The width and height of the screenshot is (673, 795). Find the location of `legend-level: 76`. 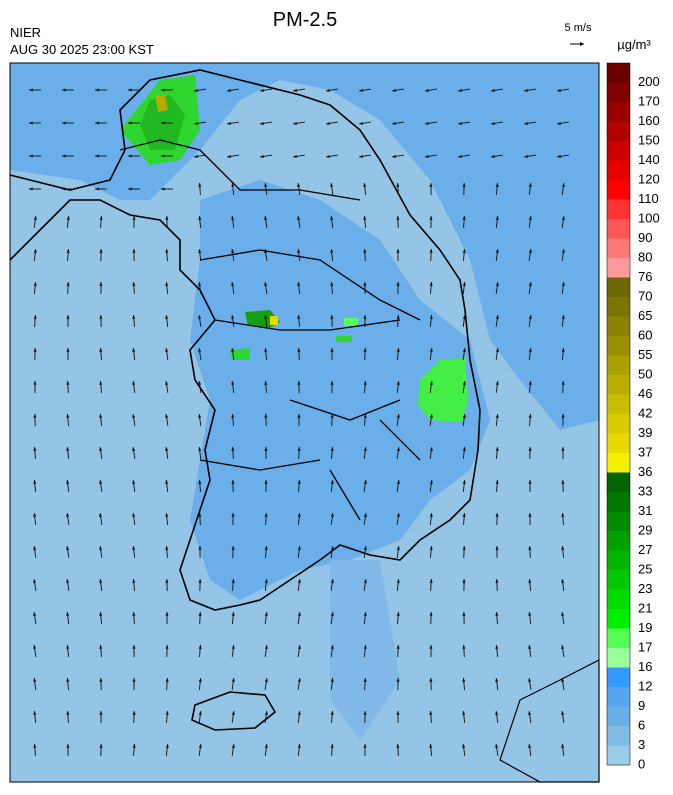

legend-level: 76 is located at coordinates (645, 276).